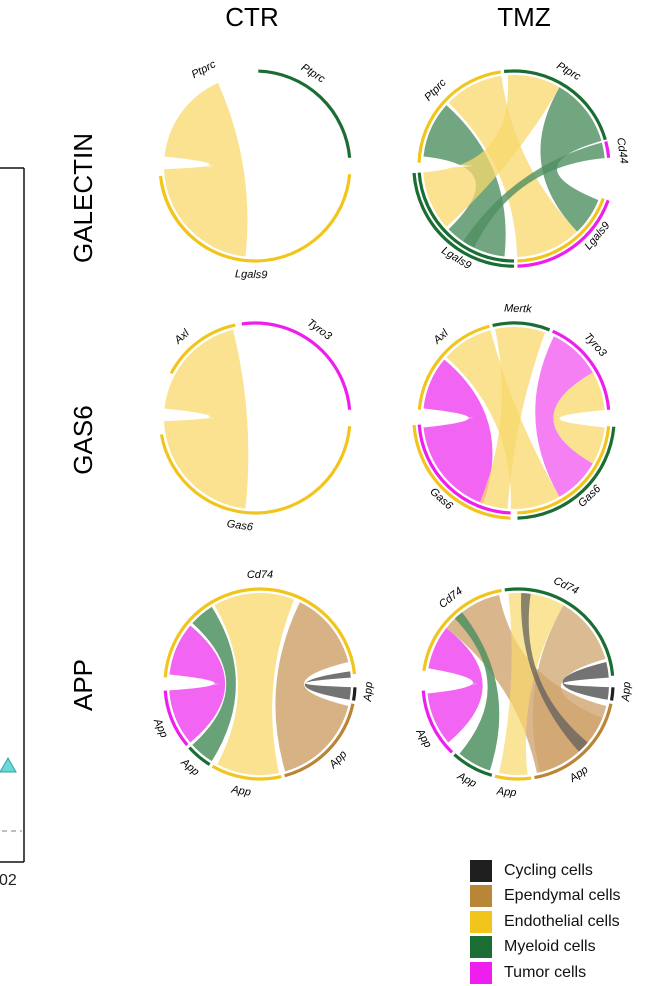  What do you see at coordinates (83, 198) in the screenshot?
I see `row-title-galectin: GALECTIN` at bounding box center [83, 198].